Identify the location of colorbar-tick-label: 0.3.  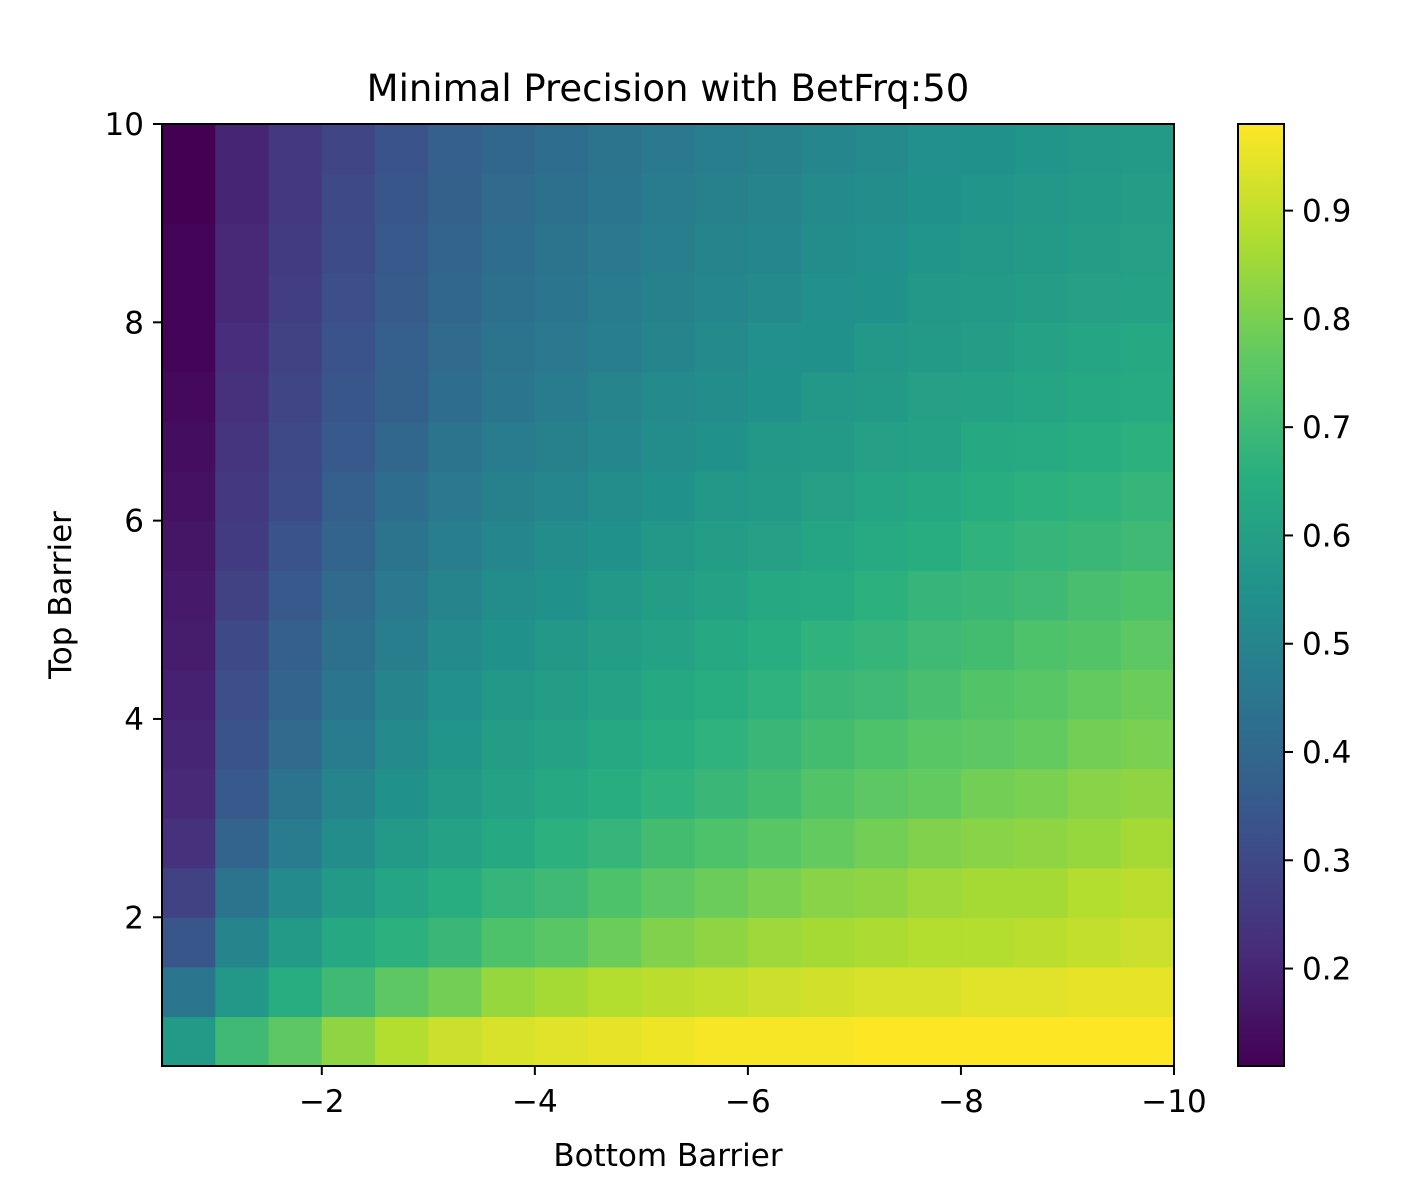
(1326, 861).